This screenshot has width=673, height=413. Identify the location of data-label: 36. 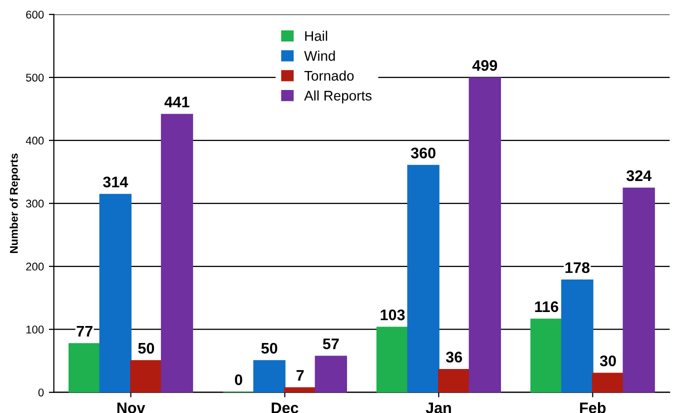
(454, 357).